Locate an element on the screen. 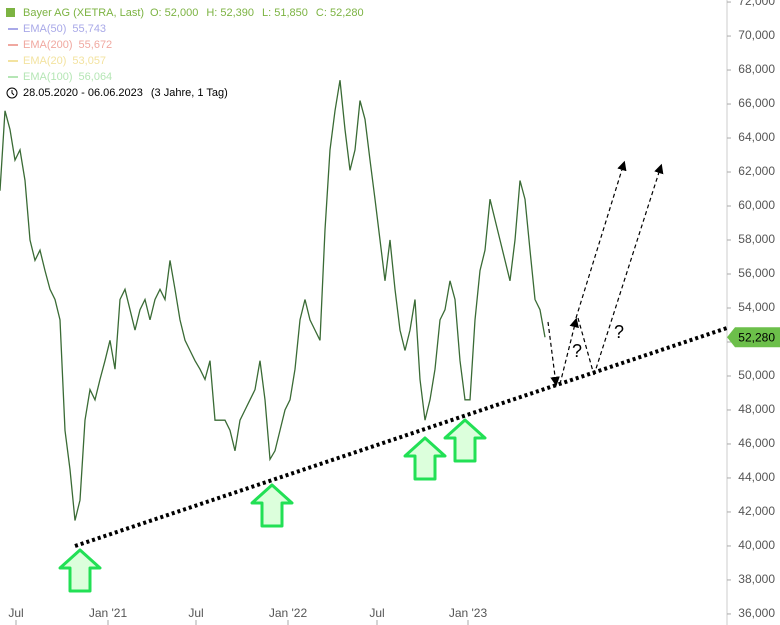 The image size is (780, 625). legend-indicator-value: 55,672 is located at coordinates (96, 45).